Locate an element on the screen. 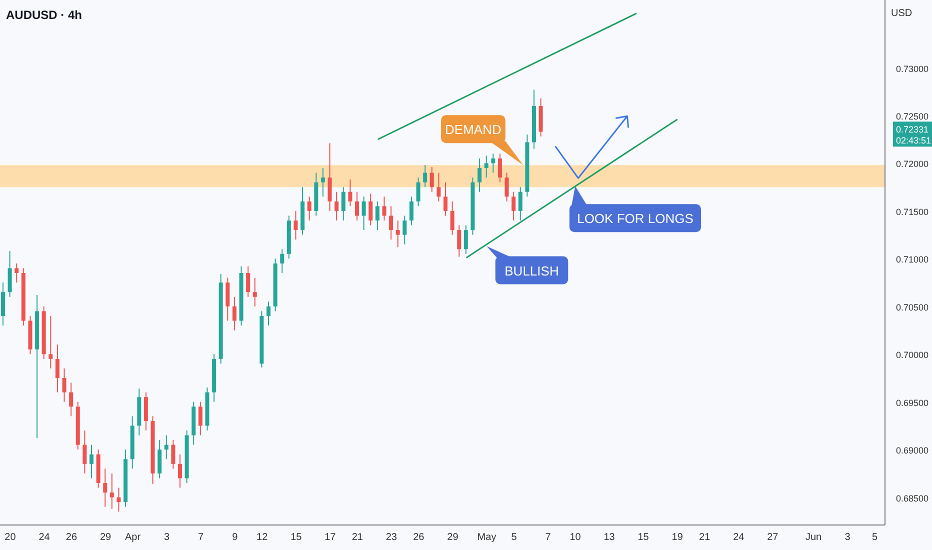 The image size is (932, 550). y-tick-label: 0.72000 is located at coordinates (912, 164).